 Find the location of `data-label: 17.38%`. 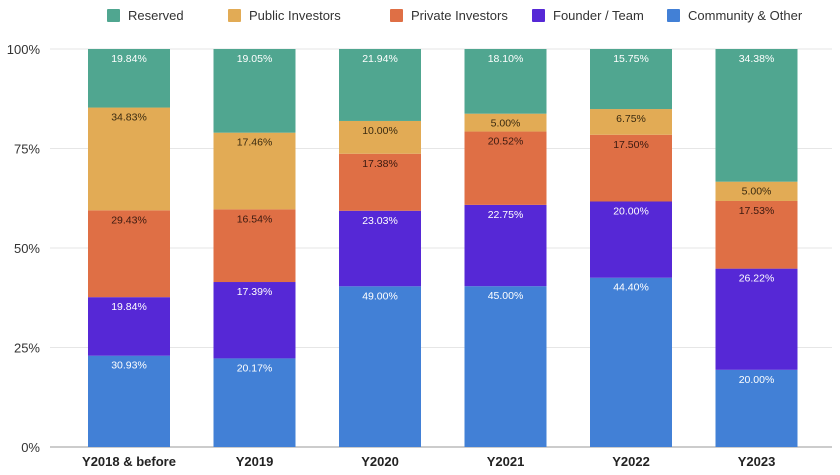

data-label: 17.38% is located at coordinates (380, 164).